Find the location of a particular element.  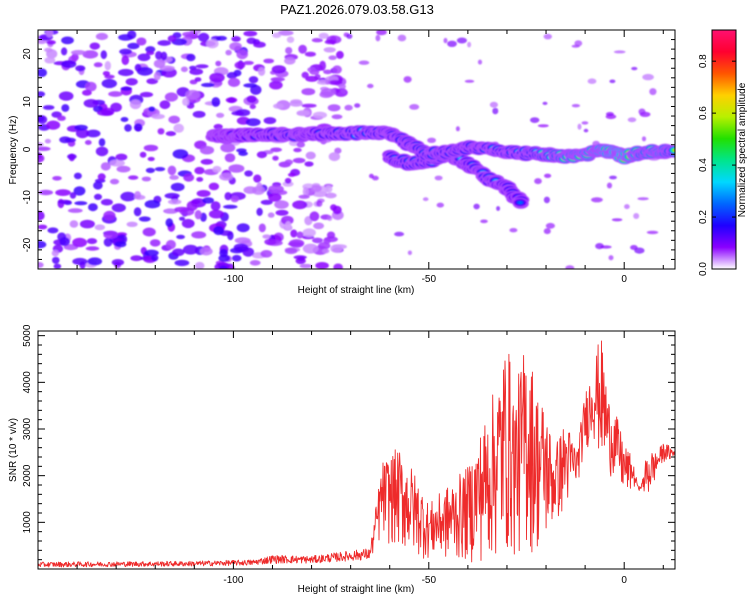

colorbar-tick-label: 0.0 is located at coordinates (703, 269).